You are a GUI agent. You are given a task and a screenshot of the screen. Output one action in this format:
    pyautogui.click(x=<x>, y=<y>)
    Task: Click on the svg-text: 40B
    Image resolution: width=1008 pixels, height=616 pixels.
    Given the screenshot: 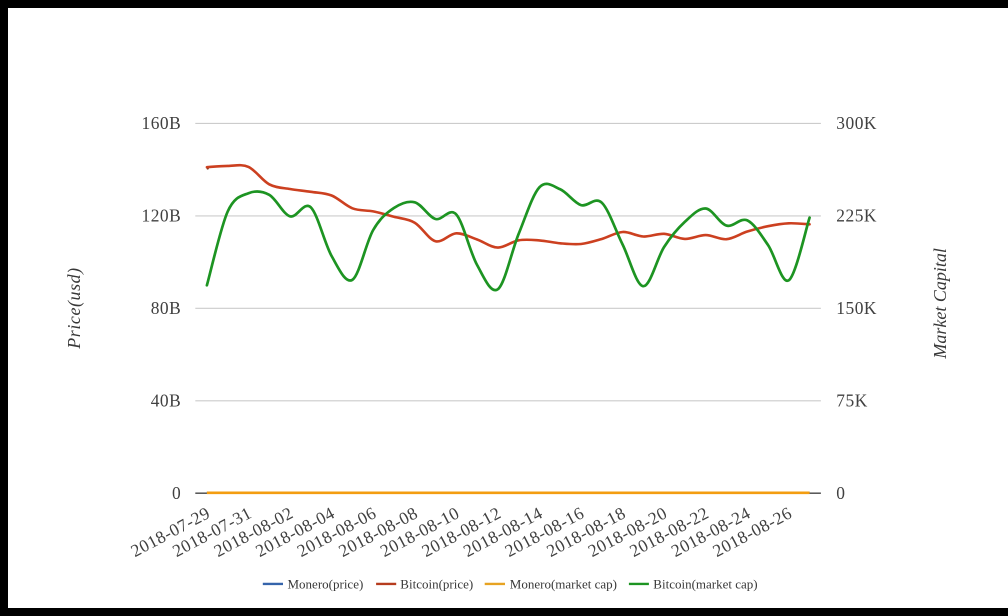 What is the action you would take?
    pyautogui.click(x=166, y=400)
    